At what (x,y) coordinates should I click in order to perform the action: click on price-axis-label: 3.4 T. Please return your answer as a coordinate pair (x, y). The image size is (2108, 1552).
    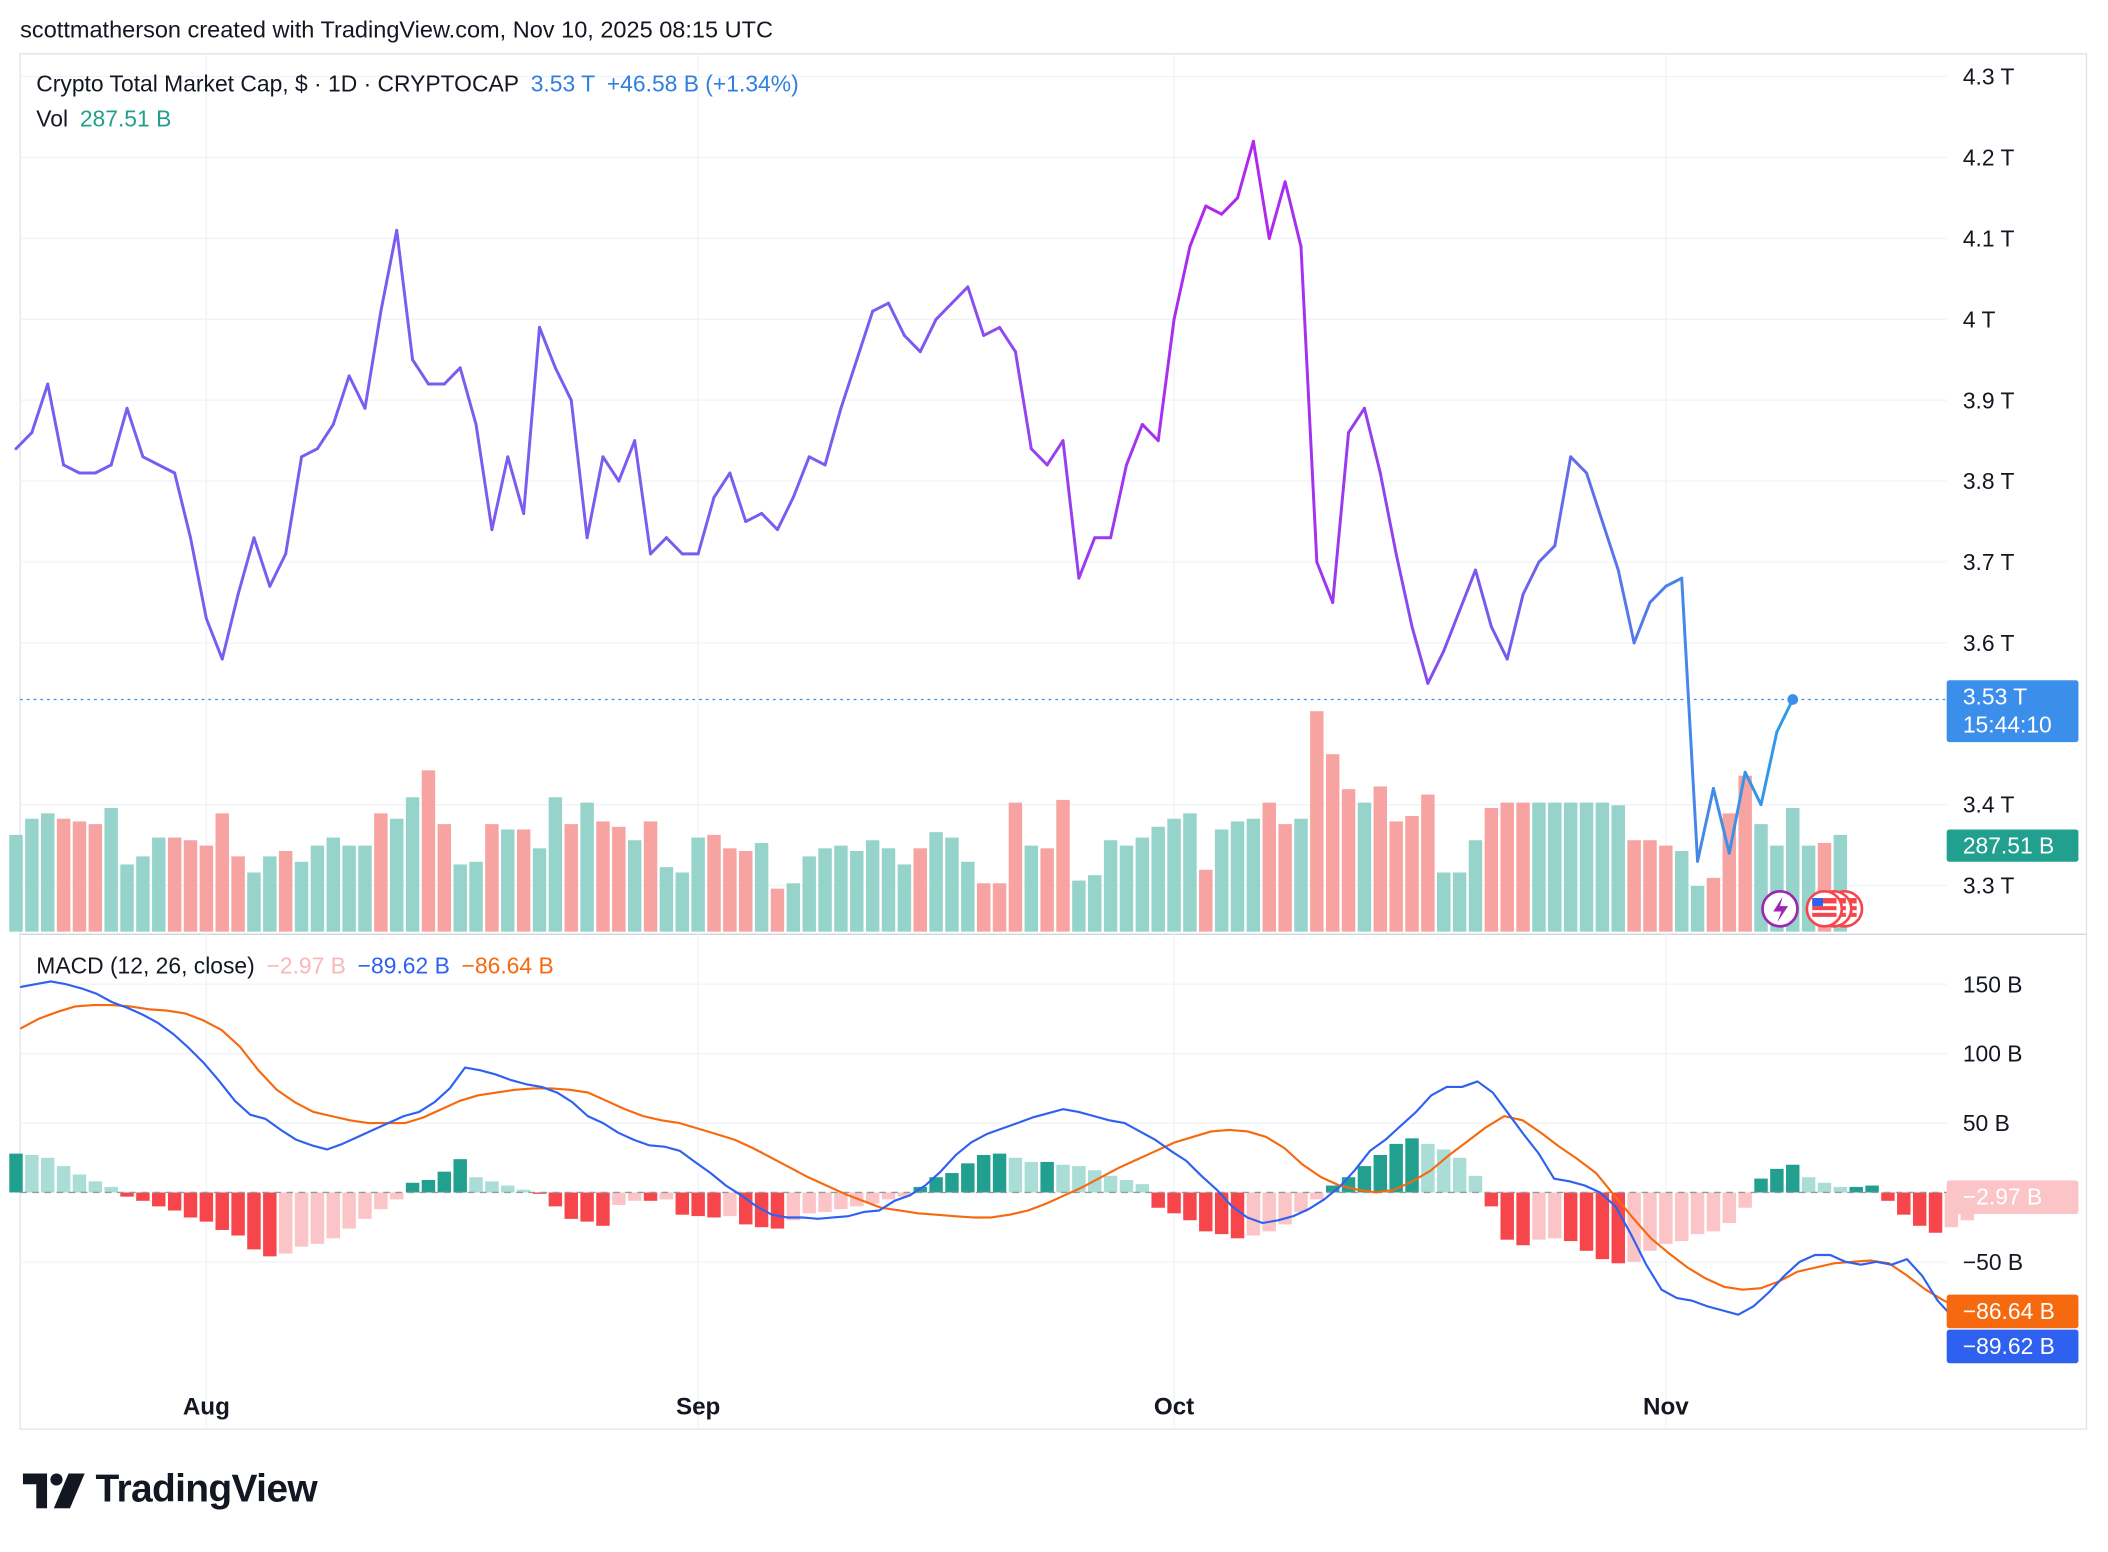
    Looking at the image, I should click on (1989, 805).